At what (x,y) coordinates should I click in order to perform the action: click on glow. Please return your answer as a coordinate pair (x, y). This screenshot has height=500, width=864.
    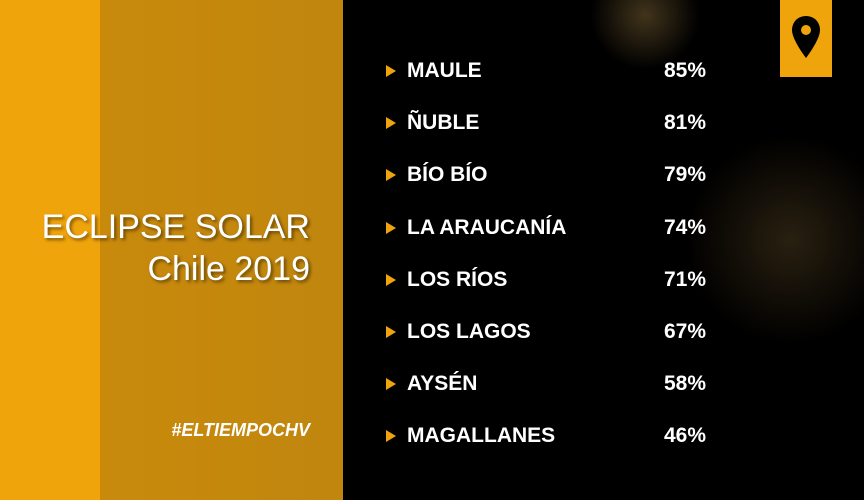
    Looking at the image, I should click on (777, 240).